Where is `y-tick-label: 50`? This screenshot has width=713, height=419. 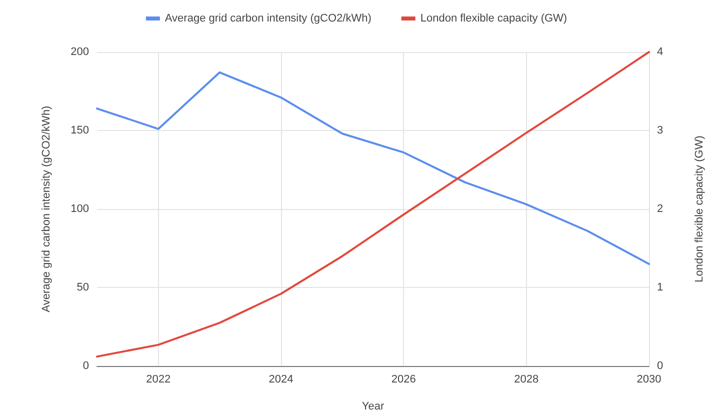 y-tick-label: 50 is located at coordinates (82, 288).